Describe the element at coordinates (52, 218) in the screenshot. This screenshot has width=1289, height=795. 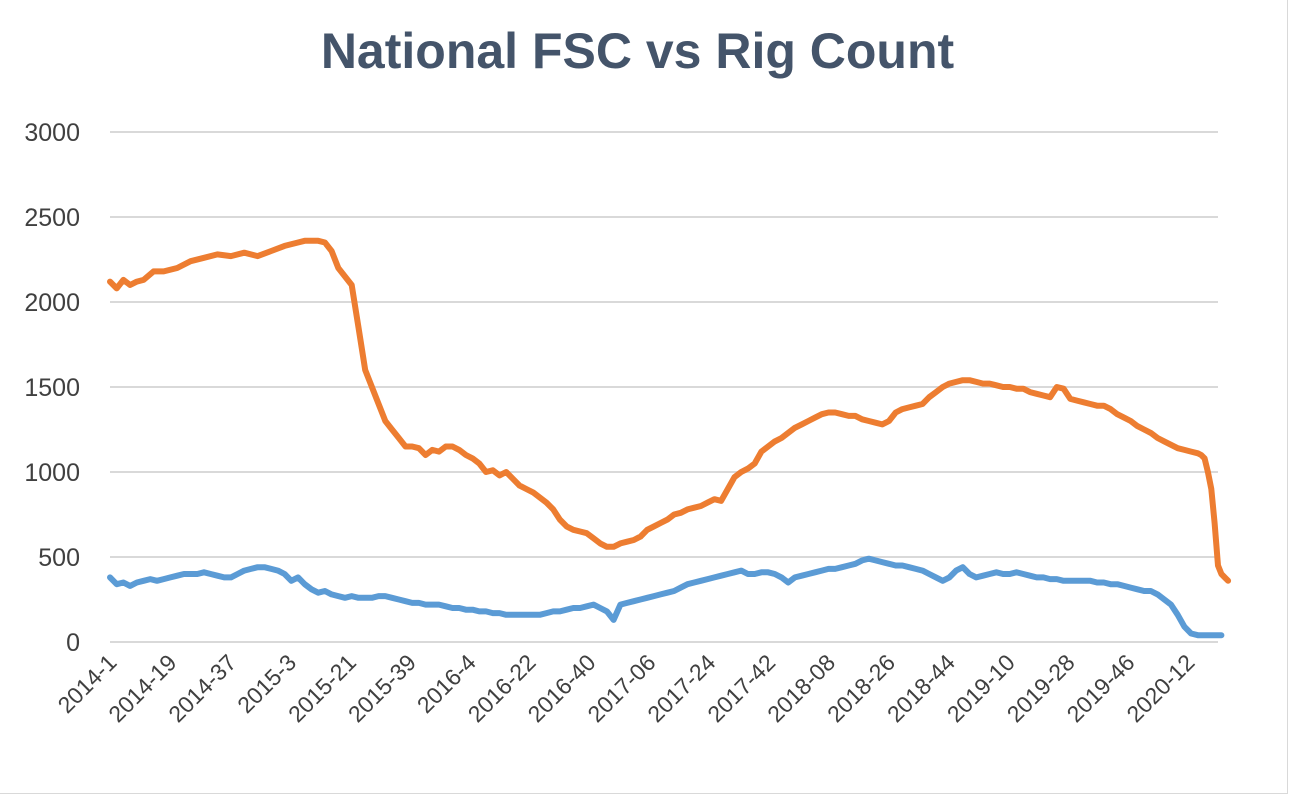
I see `y-tick-label: 2500` at that location.